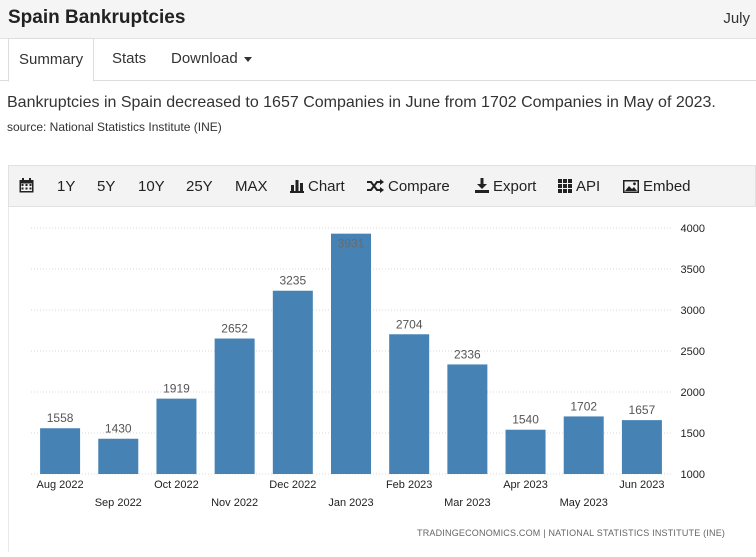 The width and height of the screenshot is (756, 557). What do you see at coordinates (292, 281) in the screenshot?
I see `data-label: 3235` at bounding box center [292, 281].